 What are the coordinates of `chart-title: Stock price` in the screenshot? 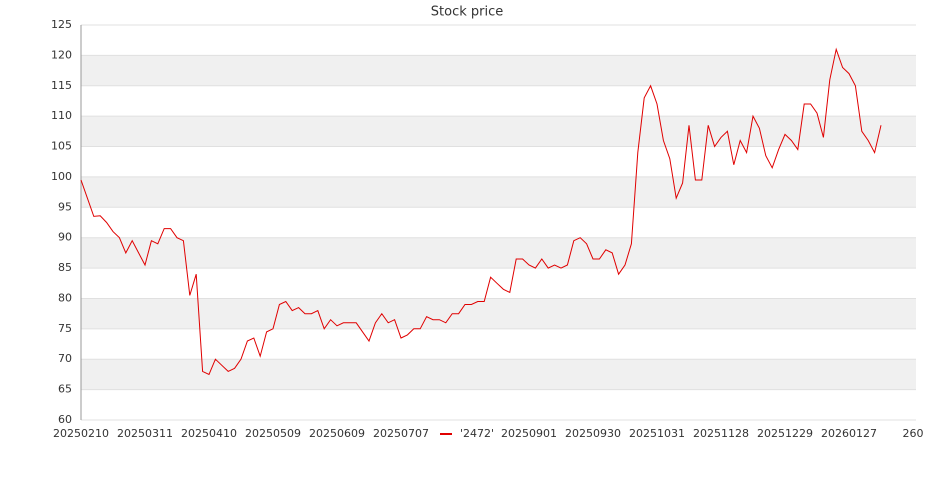 It's located at (467, 12).